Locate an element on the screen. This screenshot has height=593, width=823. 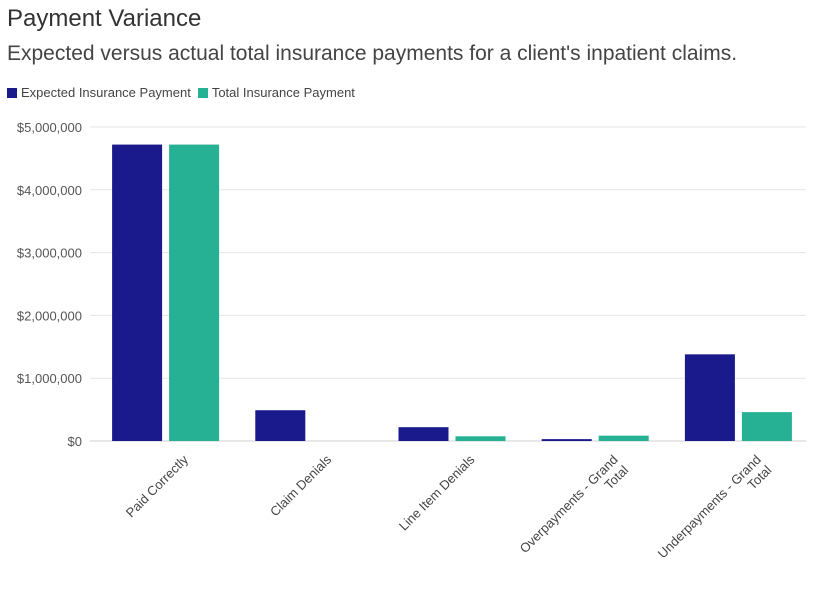
x-tick-label: Overpayments - GrandTotal is located at coordinates (574, 509).